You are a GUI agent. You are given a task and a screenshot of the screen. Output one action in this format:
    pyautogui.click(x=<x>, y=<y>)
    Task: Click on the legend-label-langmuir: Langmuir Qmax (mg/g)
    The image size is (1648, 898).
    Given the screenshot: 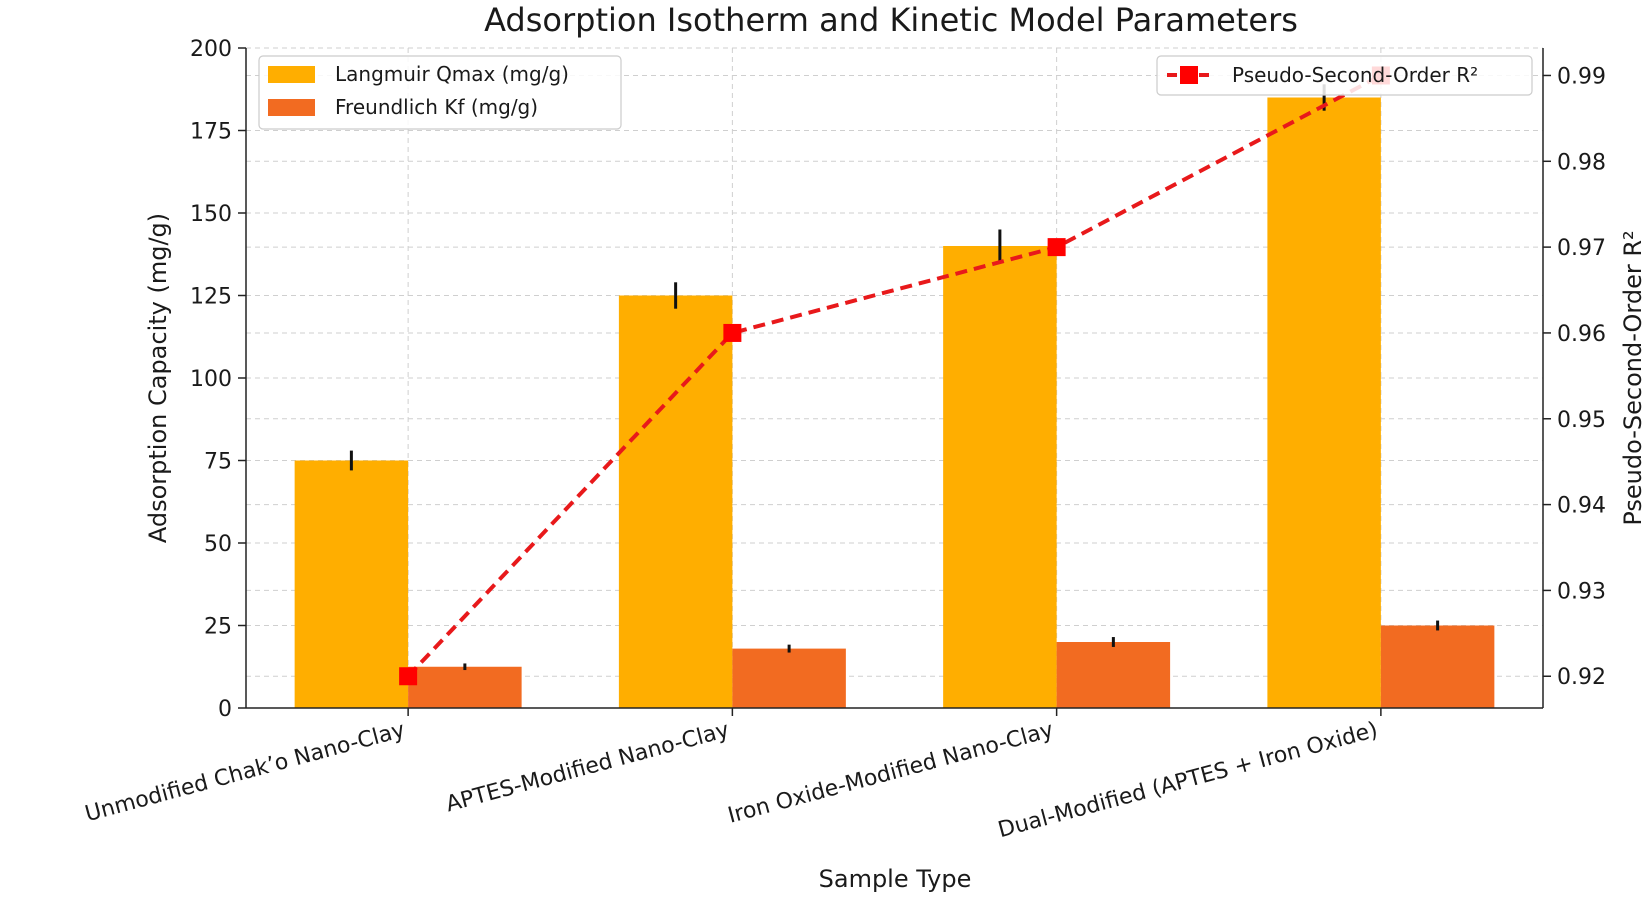 What is the action you would take?
    pyautogui.click(x=452, y=74)
    